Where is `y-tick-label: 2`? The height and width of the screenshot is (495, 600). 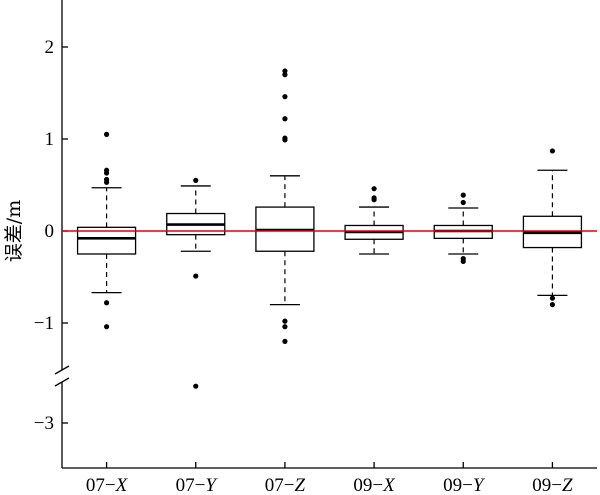
y-tick-label: 2 is located at coordinates (50, 47).